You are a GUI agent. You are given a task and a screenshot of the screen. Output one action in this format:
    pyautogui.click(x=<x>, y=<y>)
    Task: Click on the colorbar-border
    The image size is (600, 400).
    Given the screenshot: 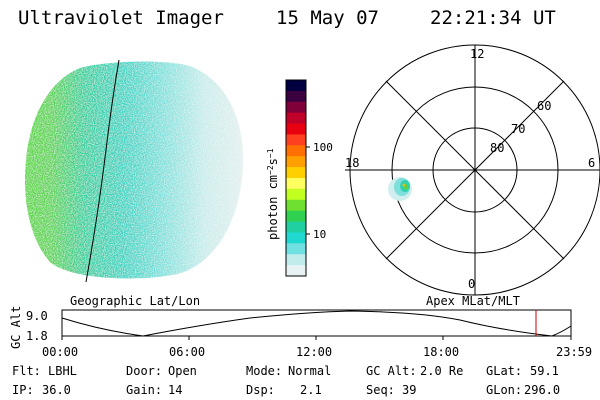 What is the action you would take?
    pyautogui.click(x=296, y=178)
    